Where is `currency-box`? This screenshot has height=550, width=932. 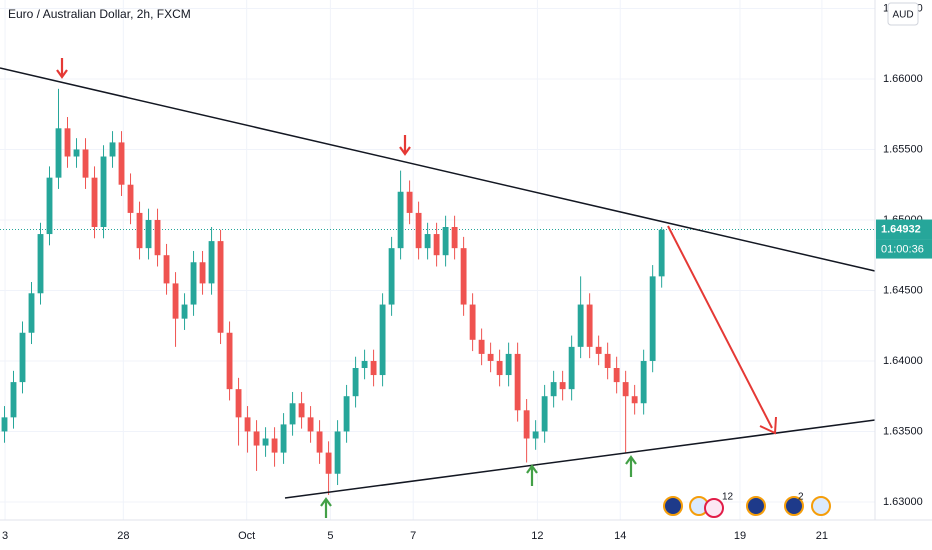 currency-box is located at coordinates (903, 14).